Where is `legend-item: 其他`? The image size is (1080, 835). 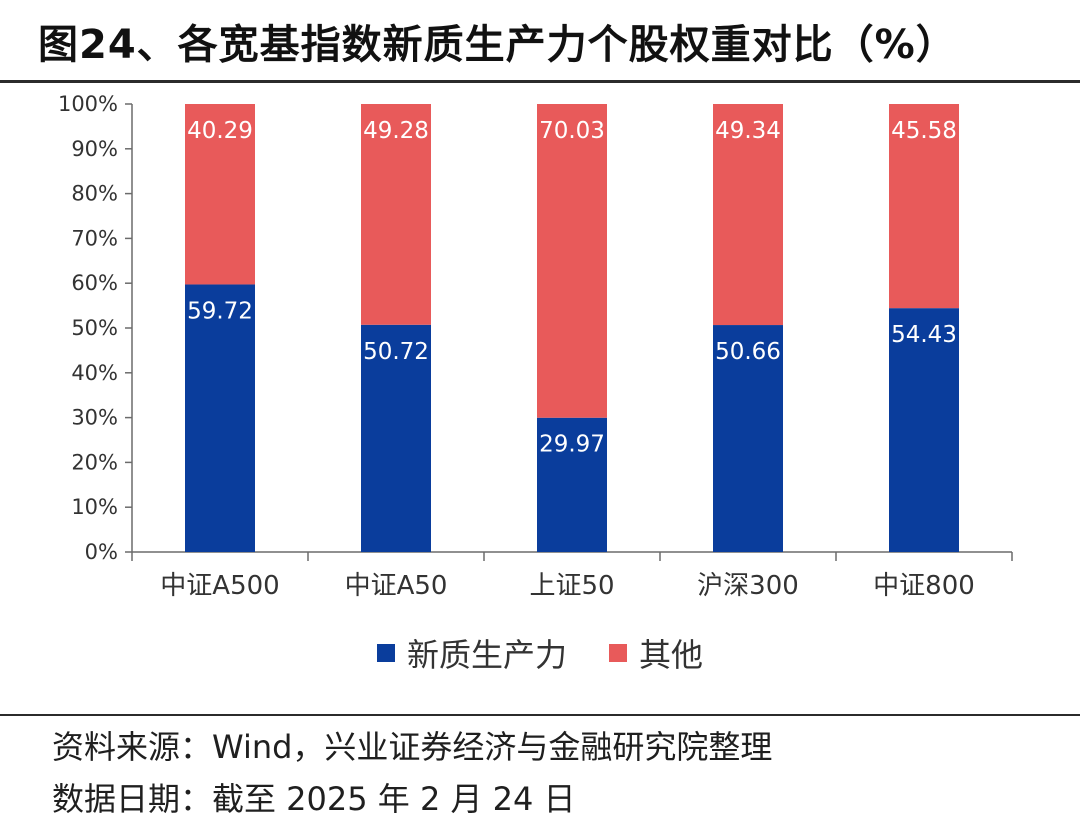 legend-item: 其他 is located at coordinates (656, 653).